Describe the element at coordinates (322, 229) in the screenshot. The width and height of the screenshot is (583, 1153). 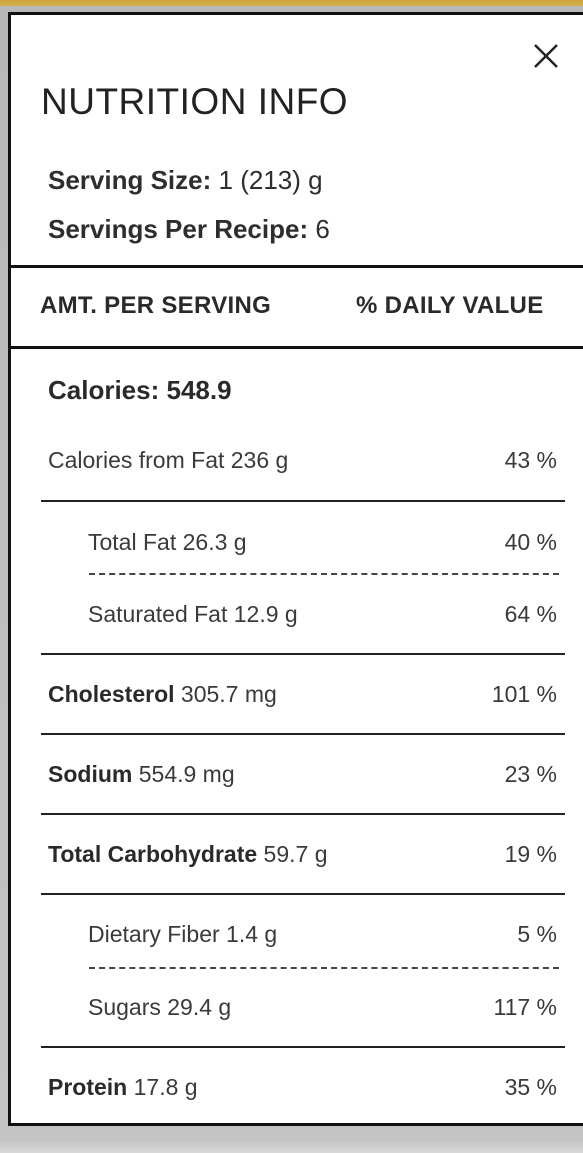
I see `servings-per-recipe-value: 6` at that location.